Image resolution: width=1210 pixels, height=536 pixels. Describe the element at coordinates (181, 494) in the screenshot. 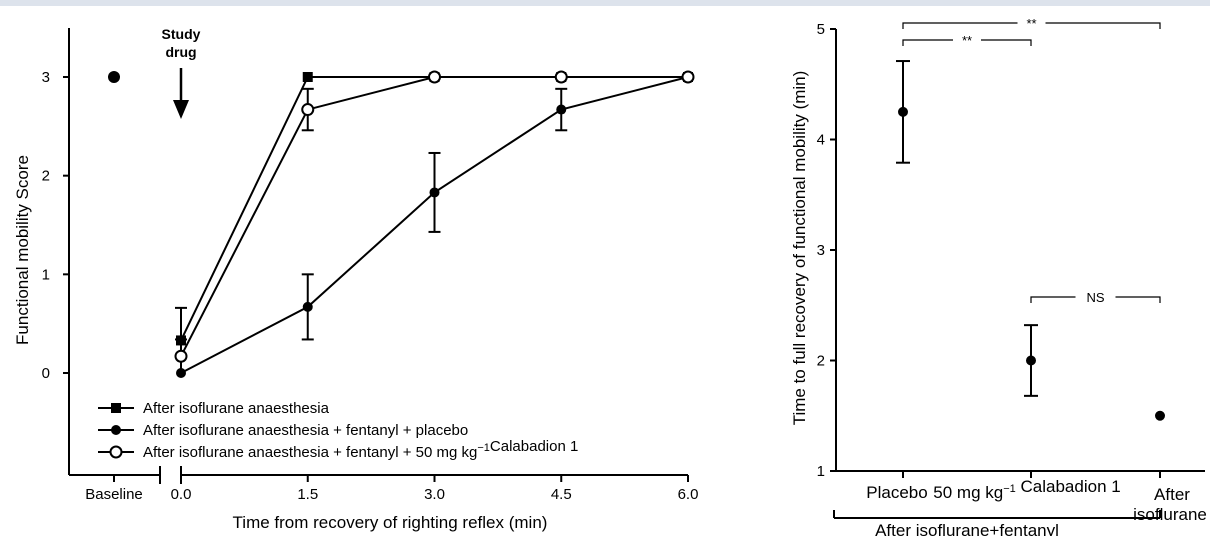

I see `x-tick-label: 0.0` at that location.